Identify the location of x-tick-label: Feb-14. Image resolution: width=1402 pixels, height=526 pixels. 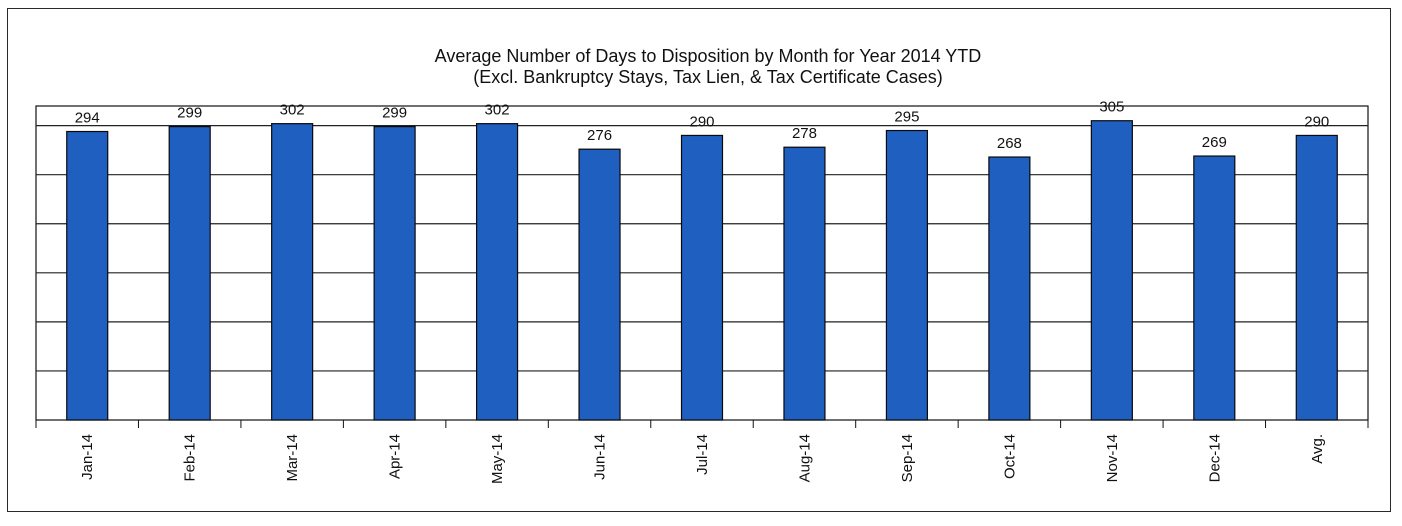
(190, 458).